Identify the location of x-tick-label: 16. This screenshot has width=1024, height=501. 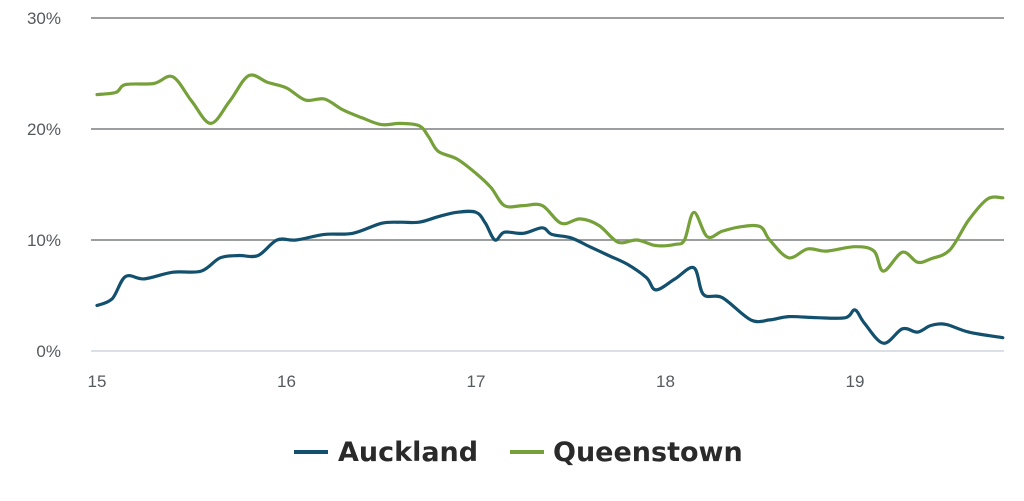
(286, 381).